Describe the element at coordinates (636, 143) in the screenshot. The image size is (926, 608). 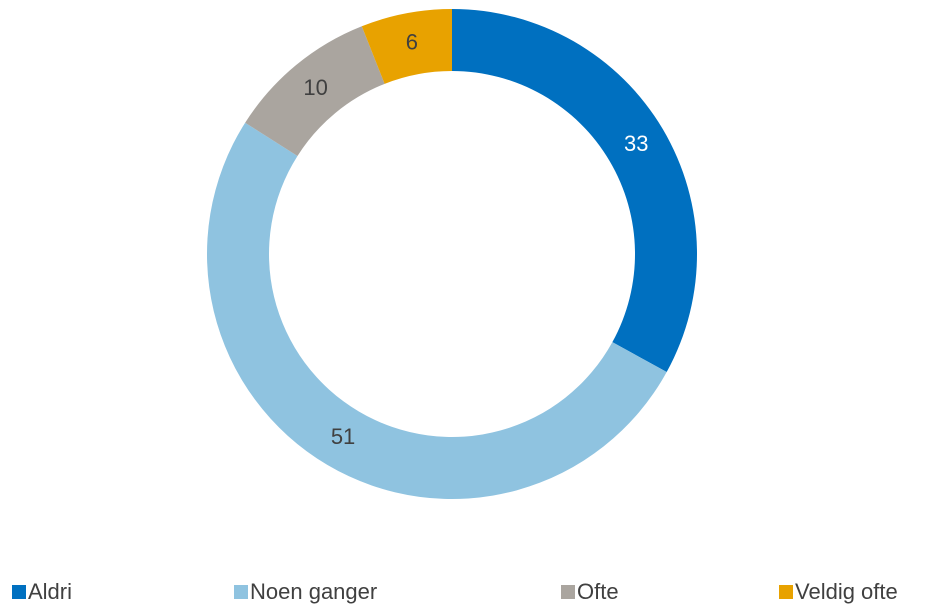
I see `data-label: 33` at that location.